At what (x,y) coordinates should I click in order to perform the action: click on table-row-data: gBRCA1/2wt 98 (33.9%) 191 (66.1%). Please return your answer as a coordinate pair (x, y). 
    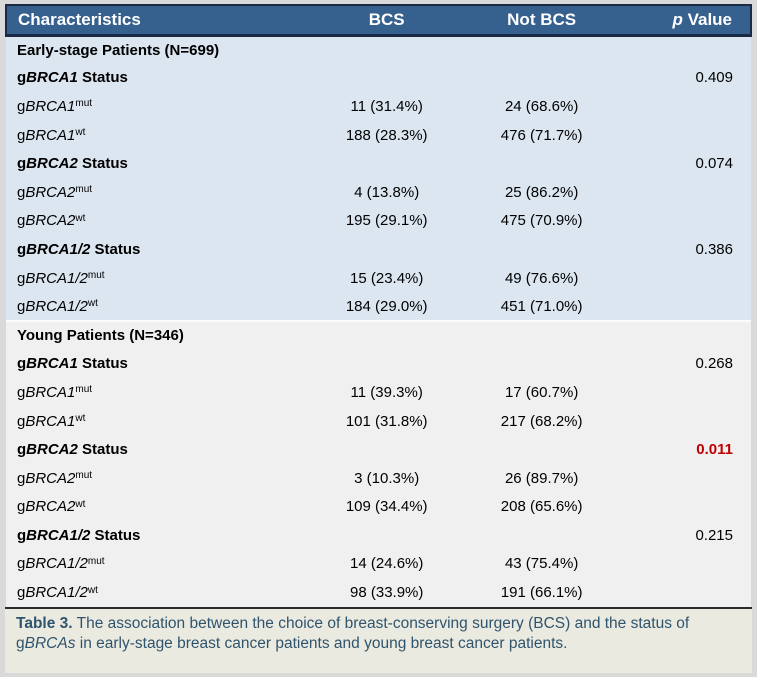
    Looking at the image, I should click on (378, 592).